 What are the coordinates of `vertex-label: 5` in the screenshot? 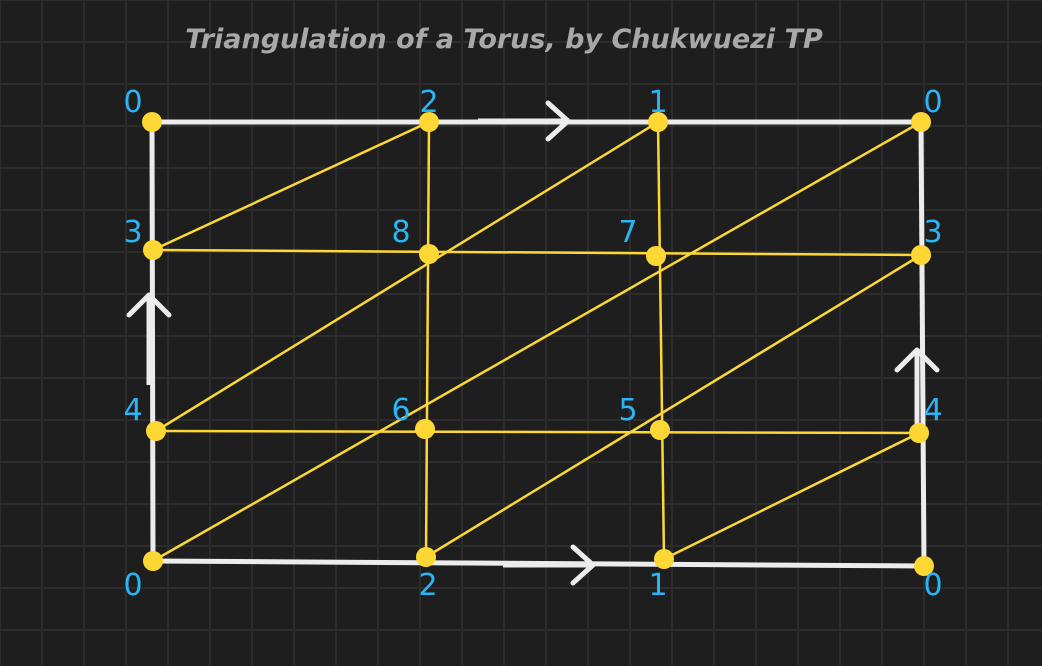 It's located at (627, 410).